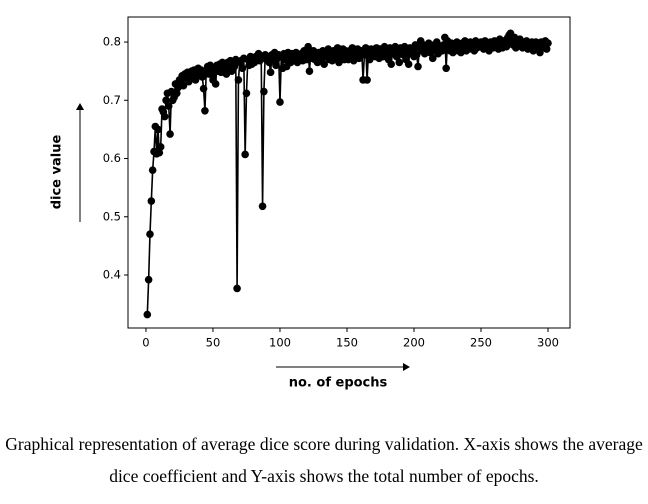 This screenshot has width=648, height=504. I want to click on x-axis-label: no. of epochs, so click(338, 383).